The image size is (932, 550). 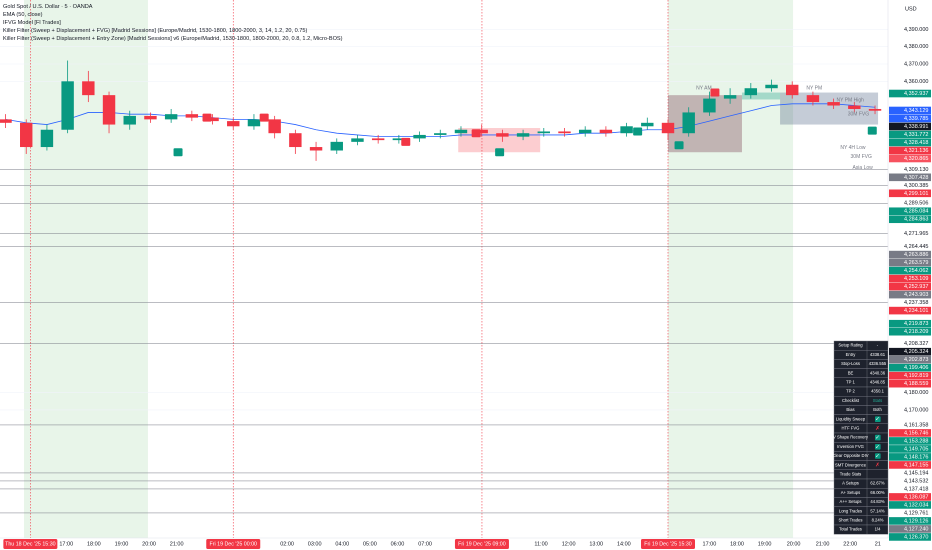 I want to click on table-row, so click(x=861, y=529).